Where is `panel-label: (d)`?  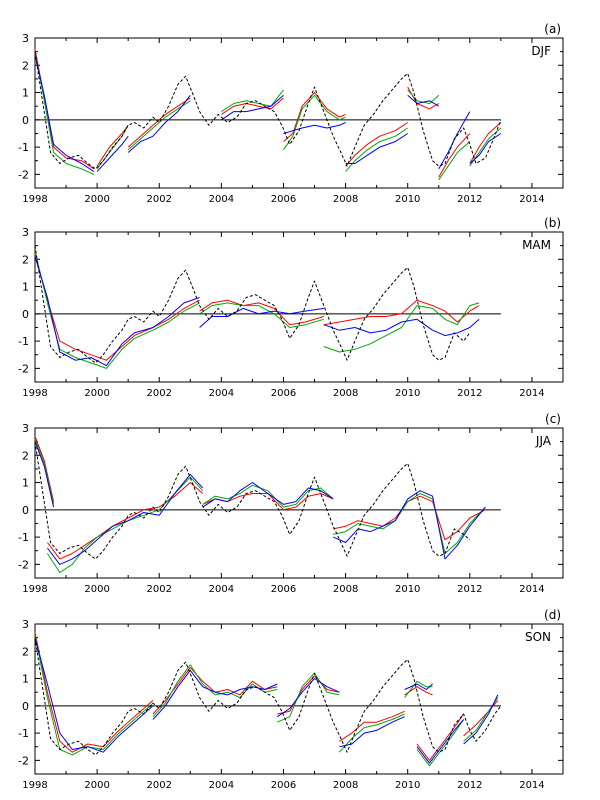
panel-label: (d) is located at coordinates (552, 615).